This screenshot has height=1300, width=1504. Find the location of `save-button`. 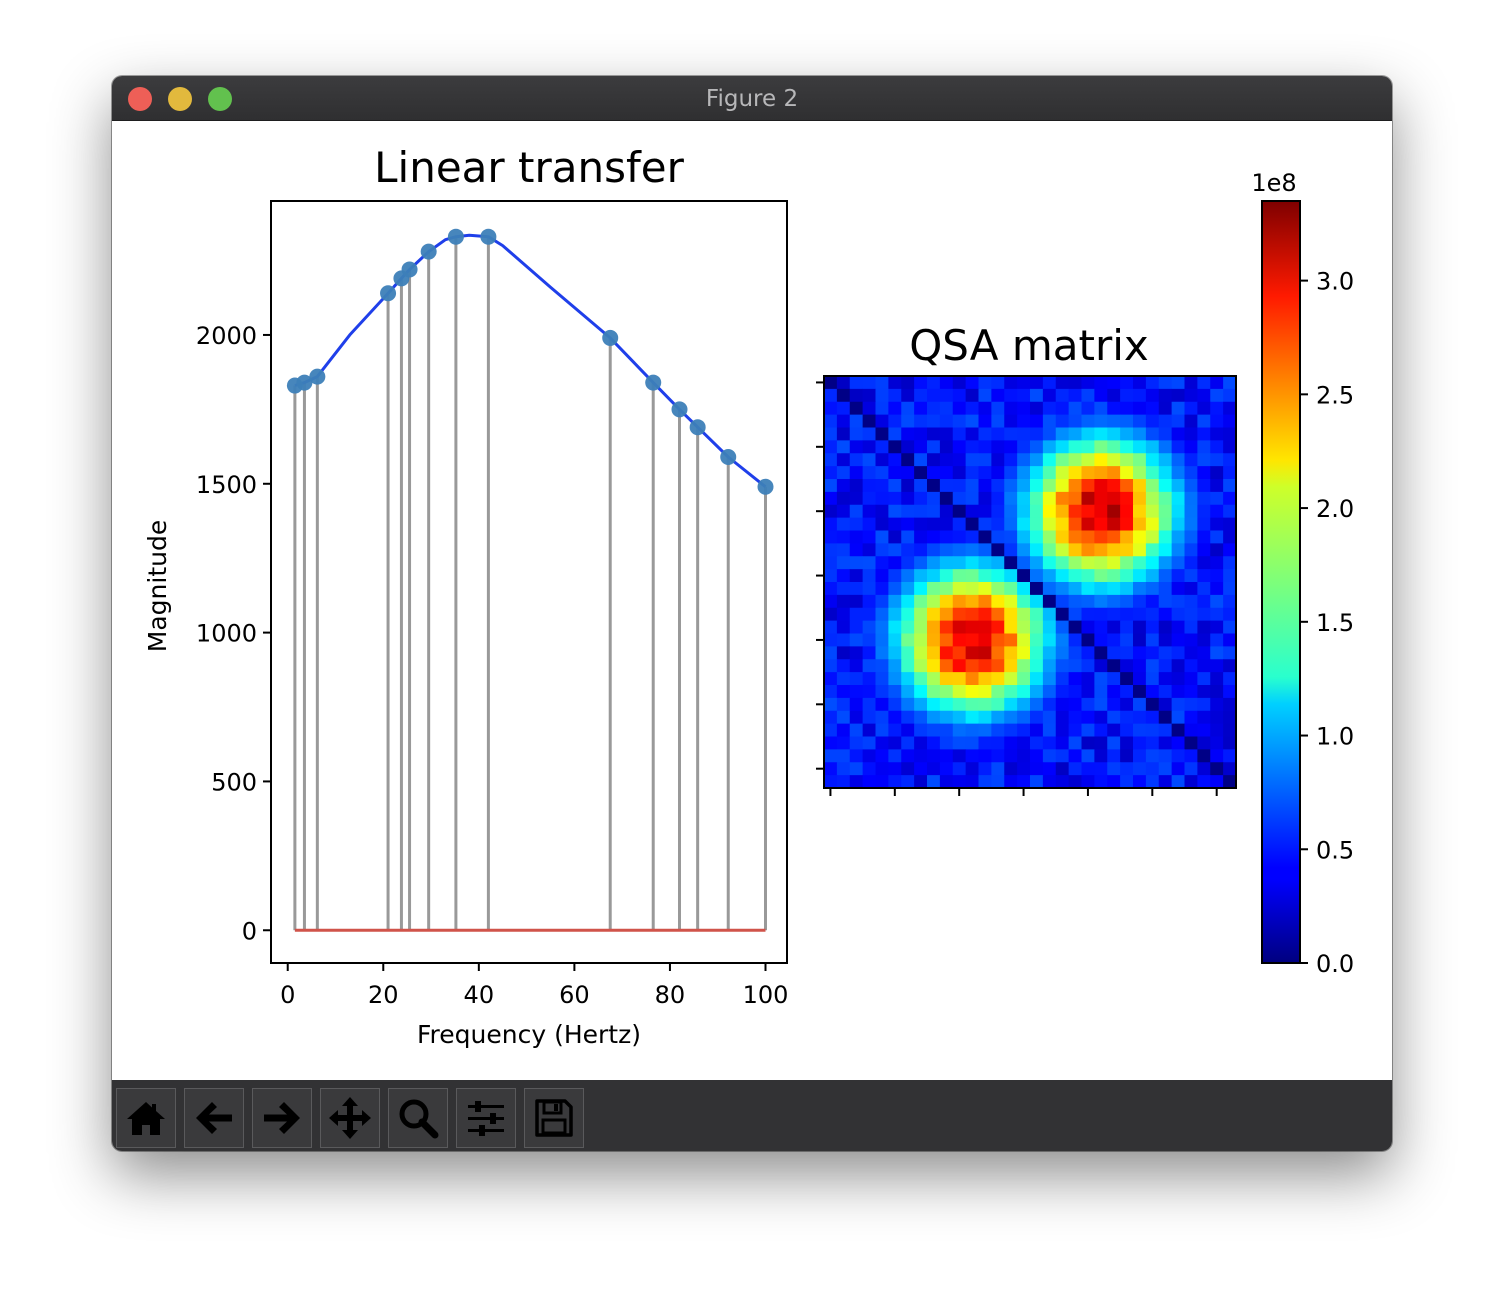

save-button is located at coordinates (554, 1118).